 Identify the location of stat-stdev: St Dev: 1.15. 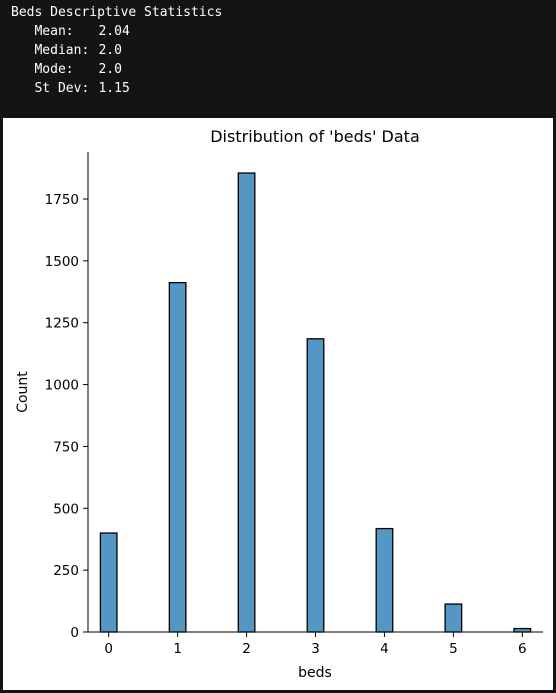
(70, 89).